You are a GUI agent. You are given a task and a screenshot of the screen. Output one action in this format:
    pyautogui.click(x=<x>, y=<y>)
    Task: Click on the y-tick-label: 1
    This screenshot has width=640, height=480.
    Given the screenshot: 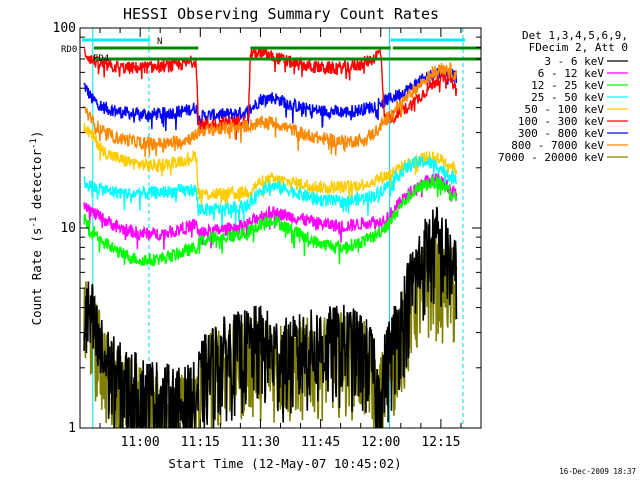 What is the action you would take?
    pyautogui.click(x=72, y=428)
    